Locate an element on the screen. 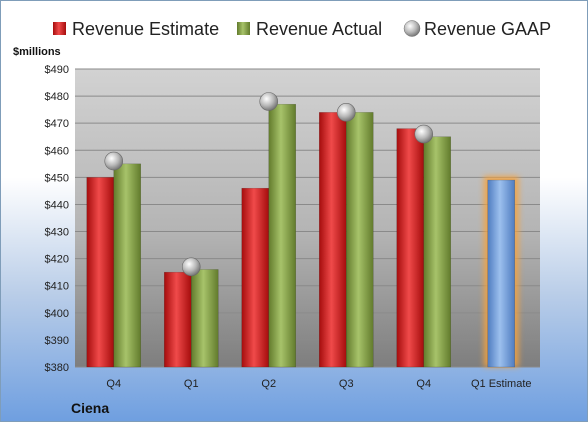 The height and width of the screenshot is (422, 588). y-tick-label: $390 is located at coordinates (57, 341).